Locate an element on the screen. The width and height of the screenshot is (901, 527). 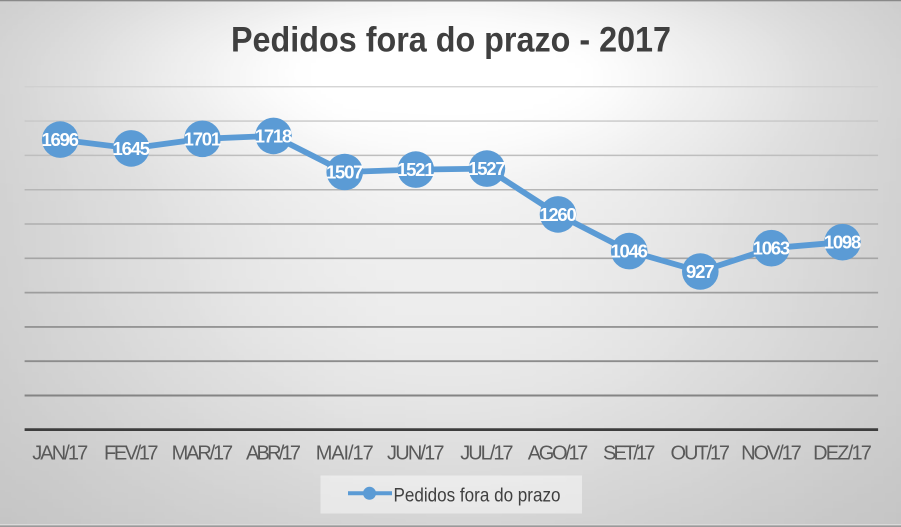
svg-text: SET/17 is located at coordinates (629, 453).